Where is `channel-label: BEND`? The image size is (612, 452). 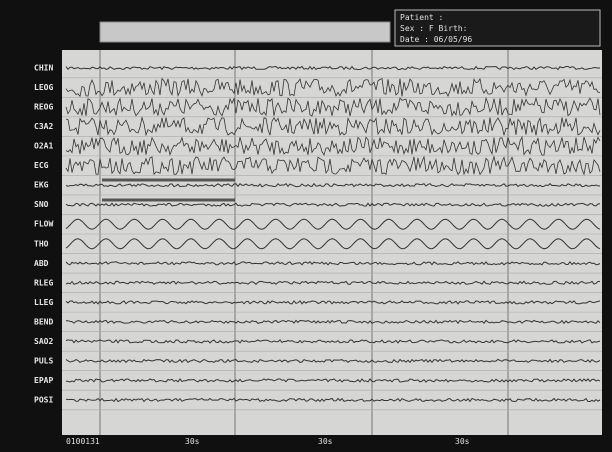
channel-label: BEND is located at coordinates (43, 321).